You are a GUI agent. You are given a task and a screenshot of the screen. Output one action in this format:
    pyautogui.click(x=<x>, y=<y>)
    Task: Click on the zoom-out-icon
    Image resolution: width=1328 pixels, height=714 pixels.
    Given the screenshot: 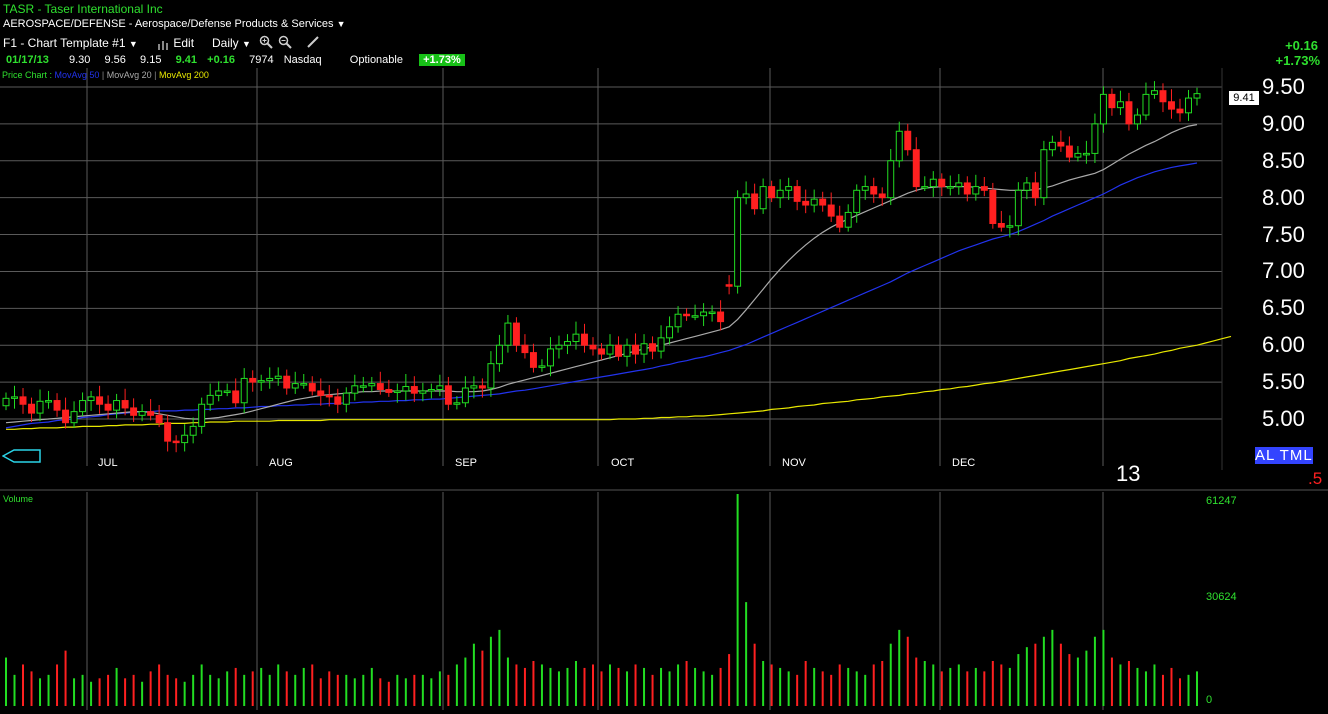 What is the action you would take?
    pyautogui.click(x=285, y=42)
    